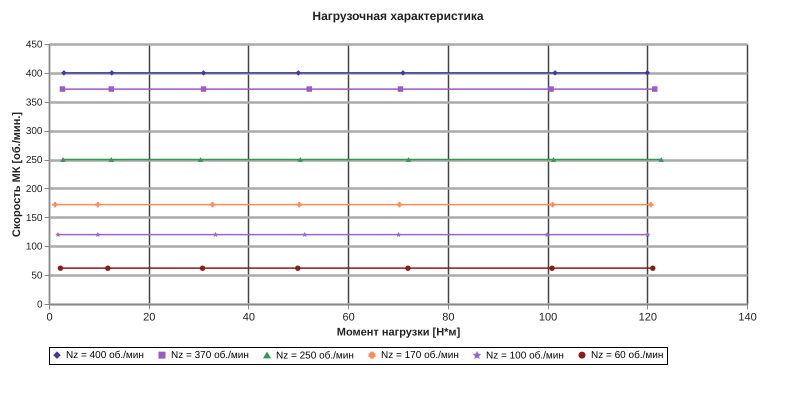 This screenshot has width=789, height=407. What do you see at coordinates (348, 318) in the screenshot?
I see `x-tick-label: 60` at bounding box center [348, 318].